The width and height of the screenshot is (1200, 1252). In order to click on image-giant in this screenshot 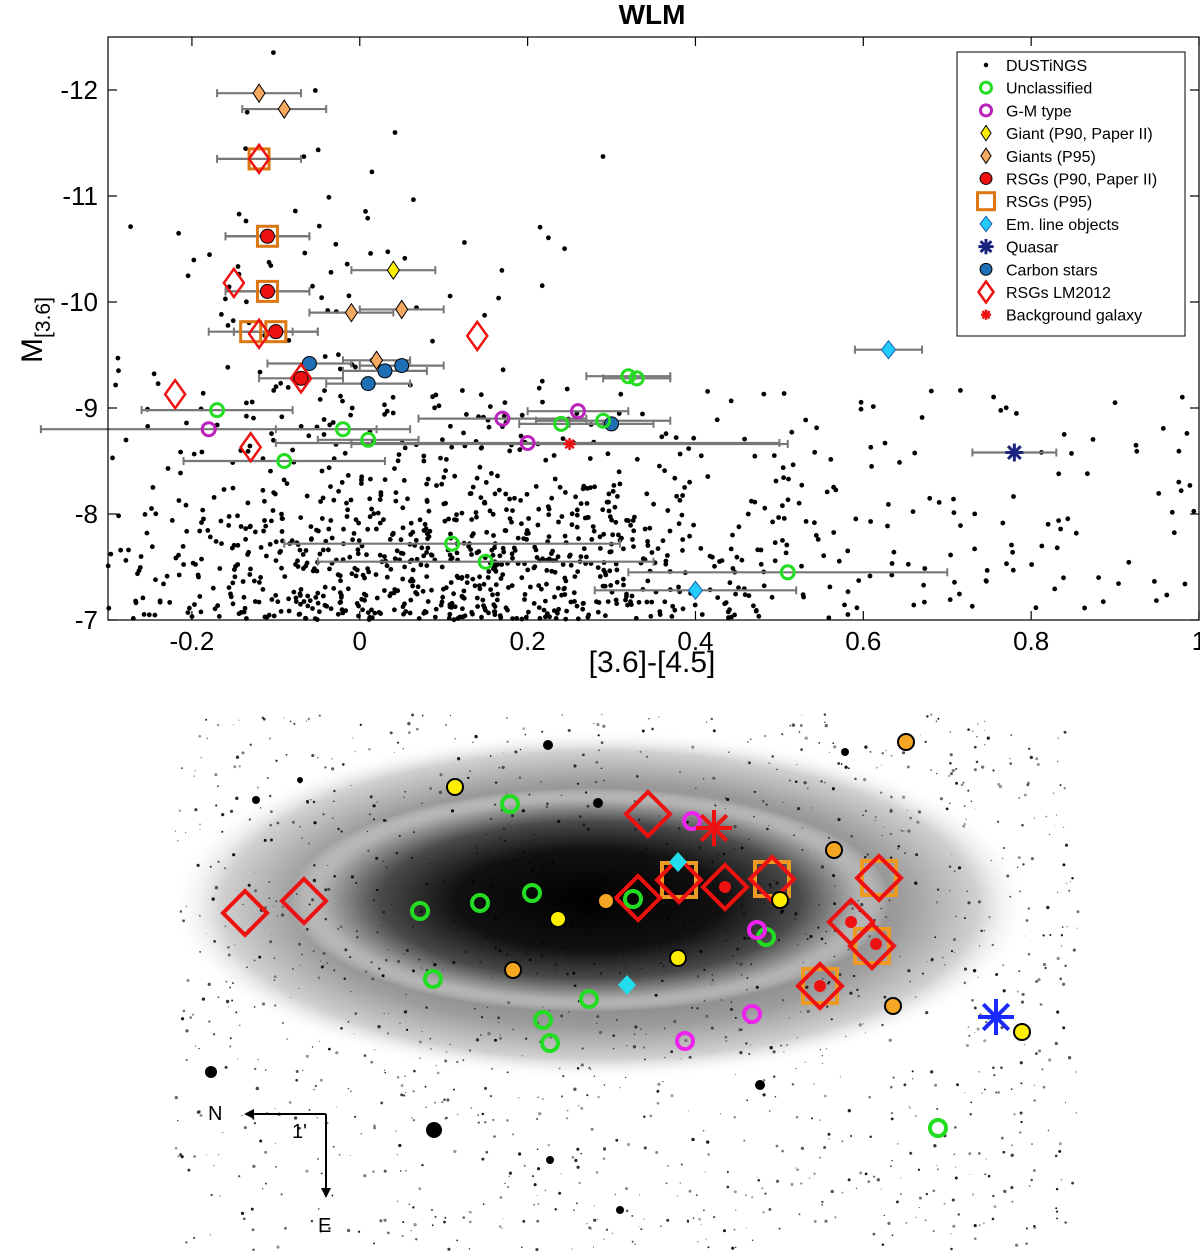, I will do `click(455, 787)`.